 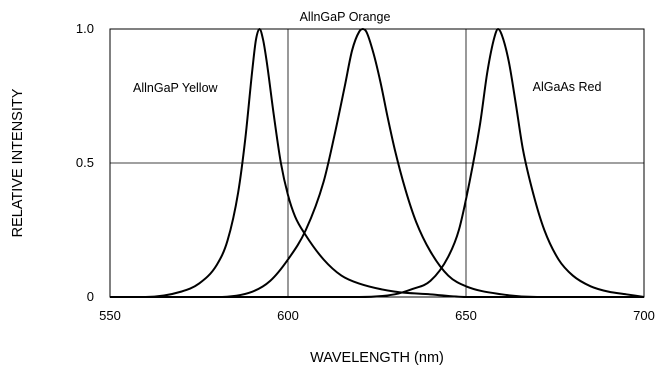 What do you see at coordinates (567, 87) in the screenshot?
I see `series-label-algaas-red: AlGaAs Red` at bounding box center [567, 87].